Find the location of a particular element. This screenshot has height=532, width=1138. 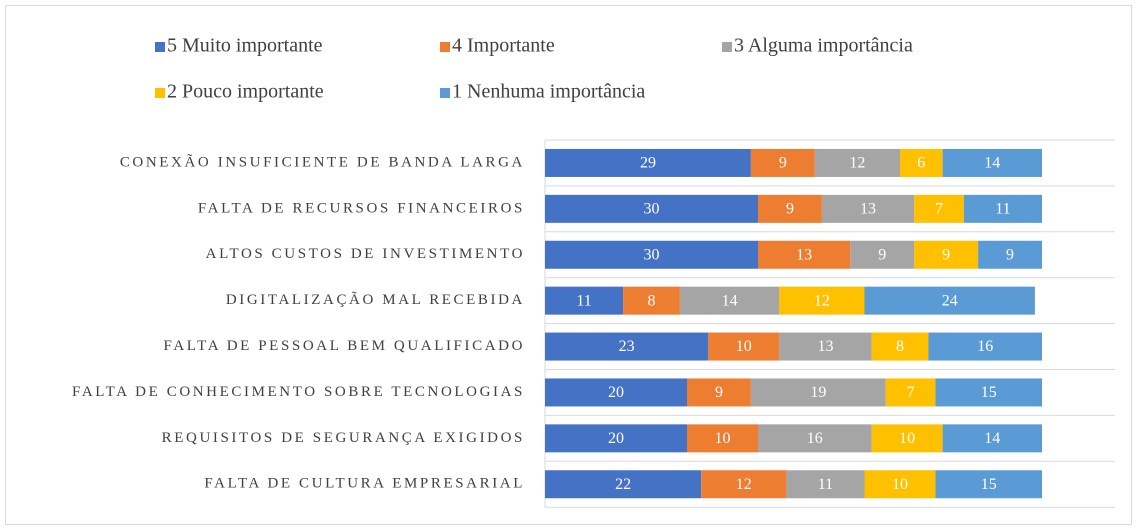

category-label: CONEXÃO INSUFICIENTE DE BANDA LARGA is located at coordinates (322, 162).